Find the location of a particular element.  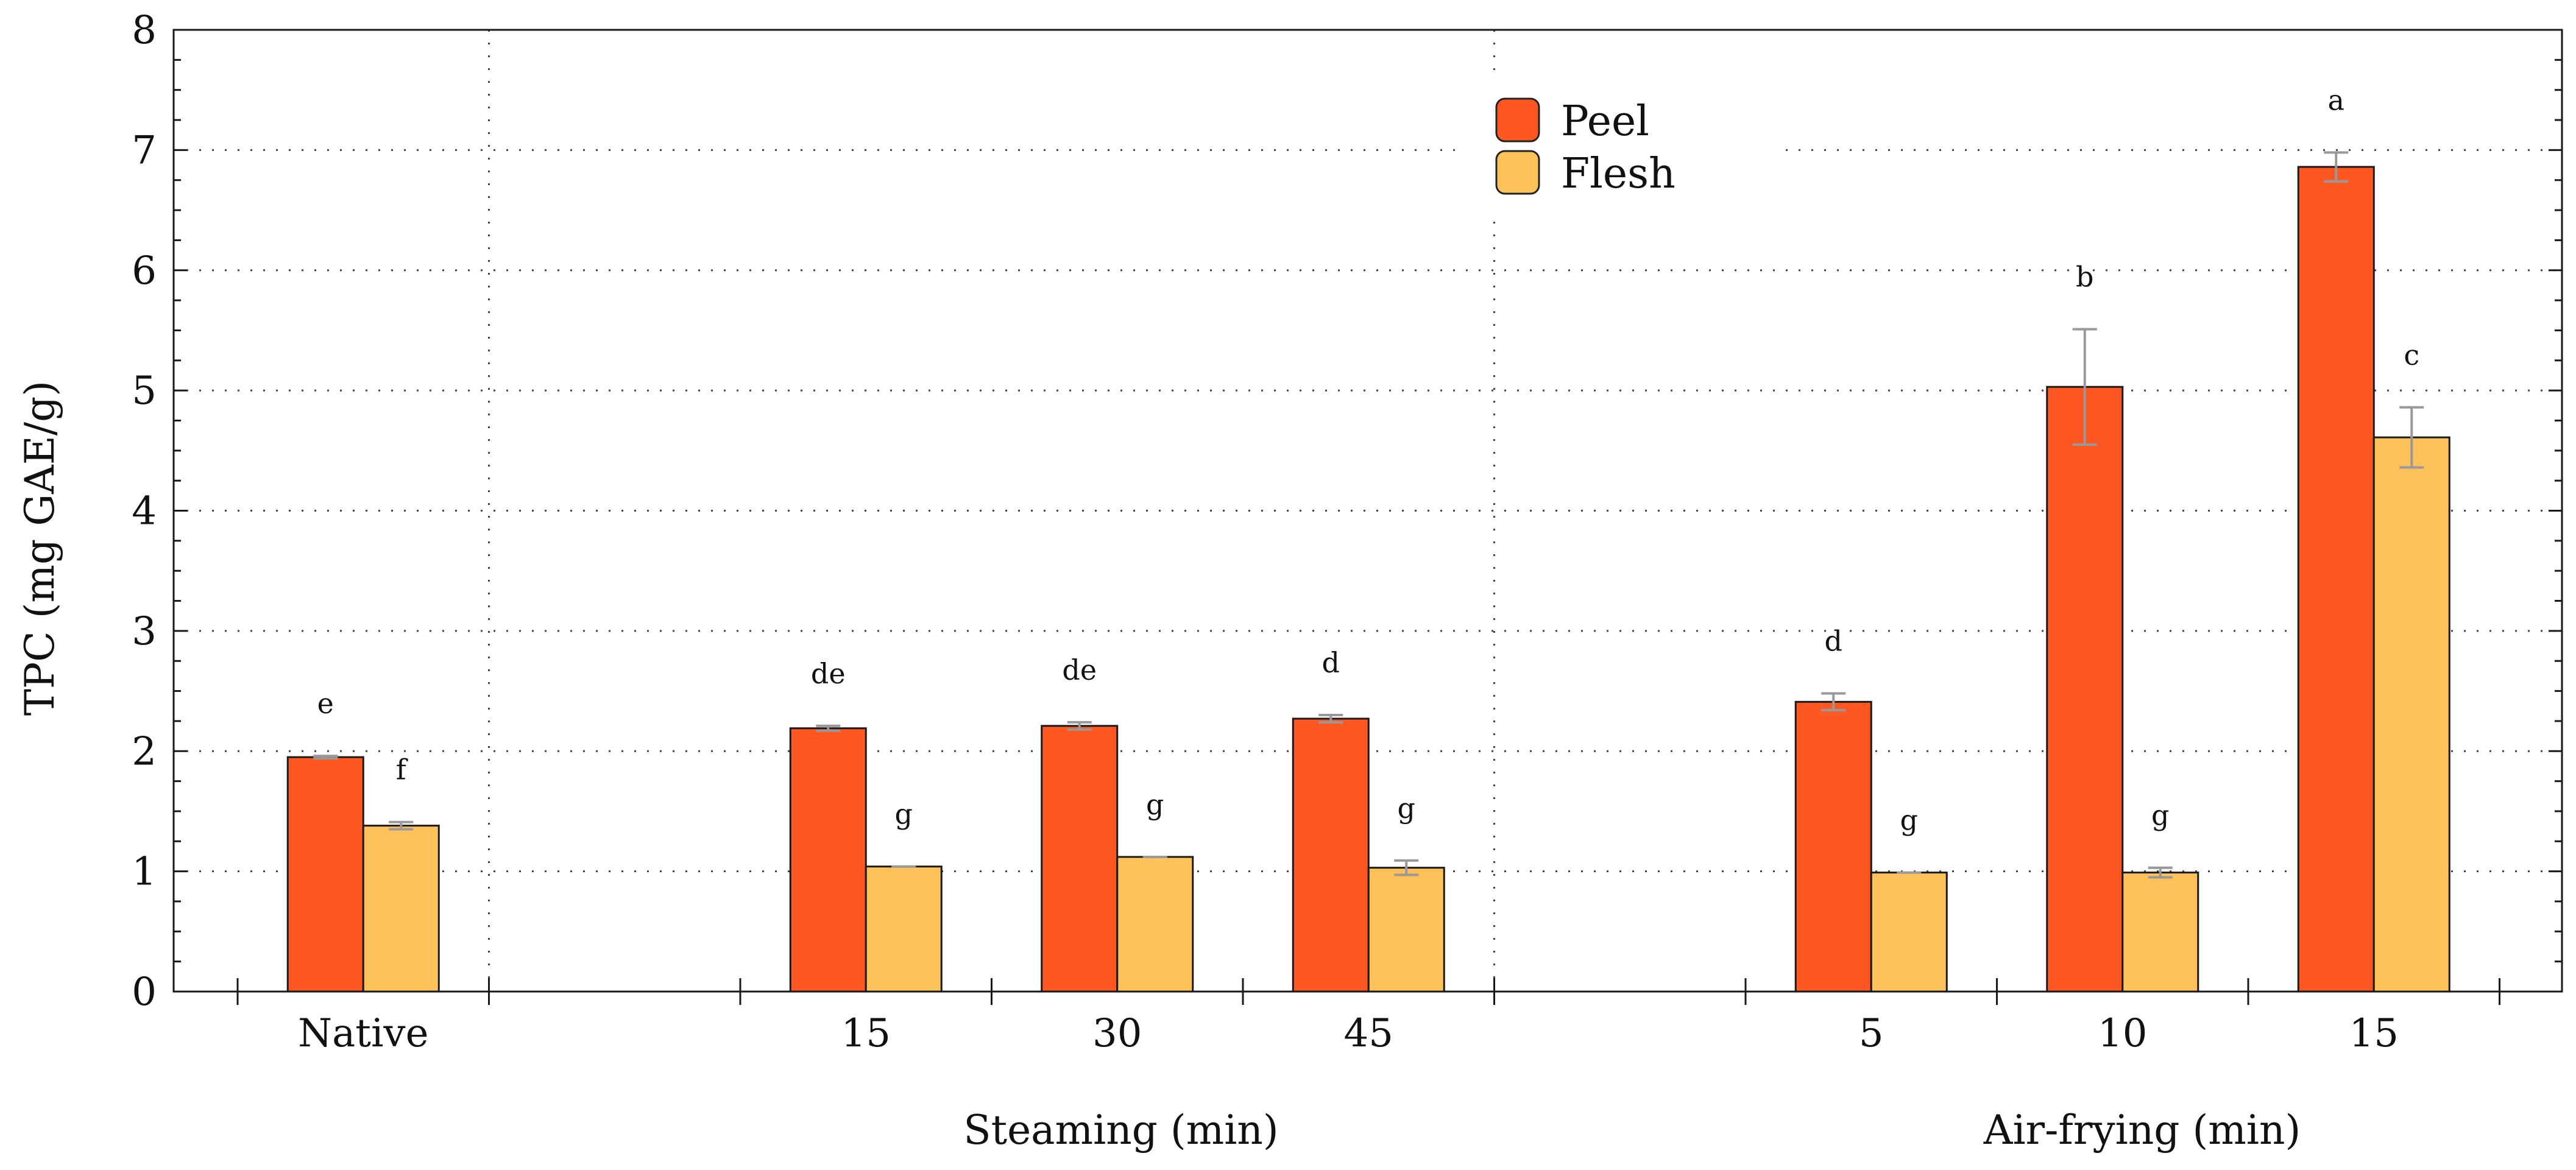

significance-letter-peel-3: d is located at coordinates (1331, 663).